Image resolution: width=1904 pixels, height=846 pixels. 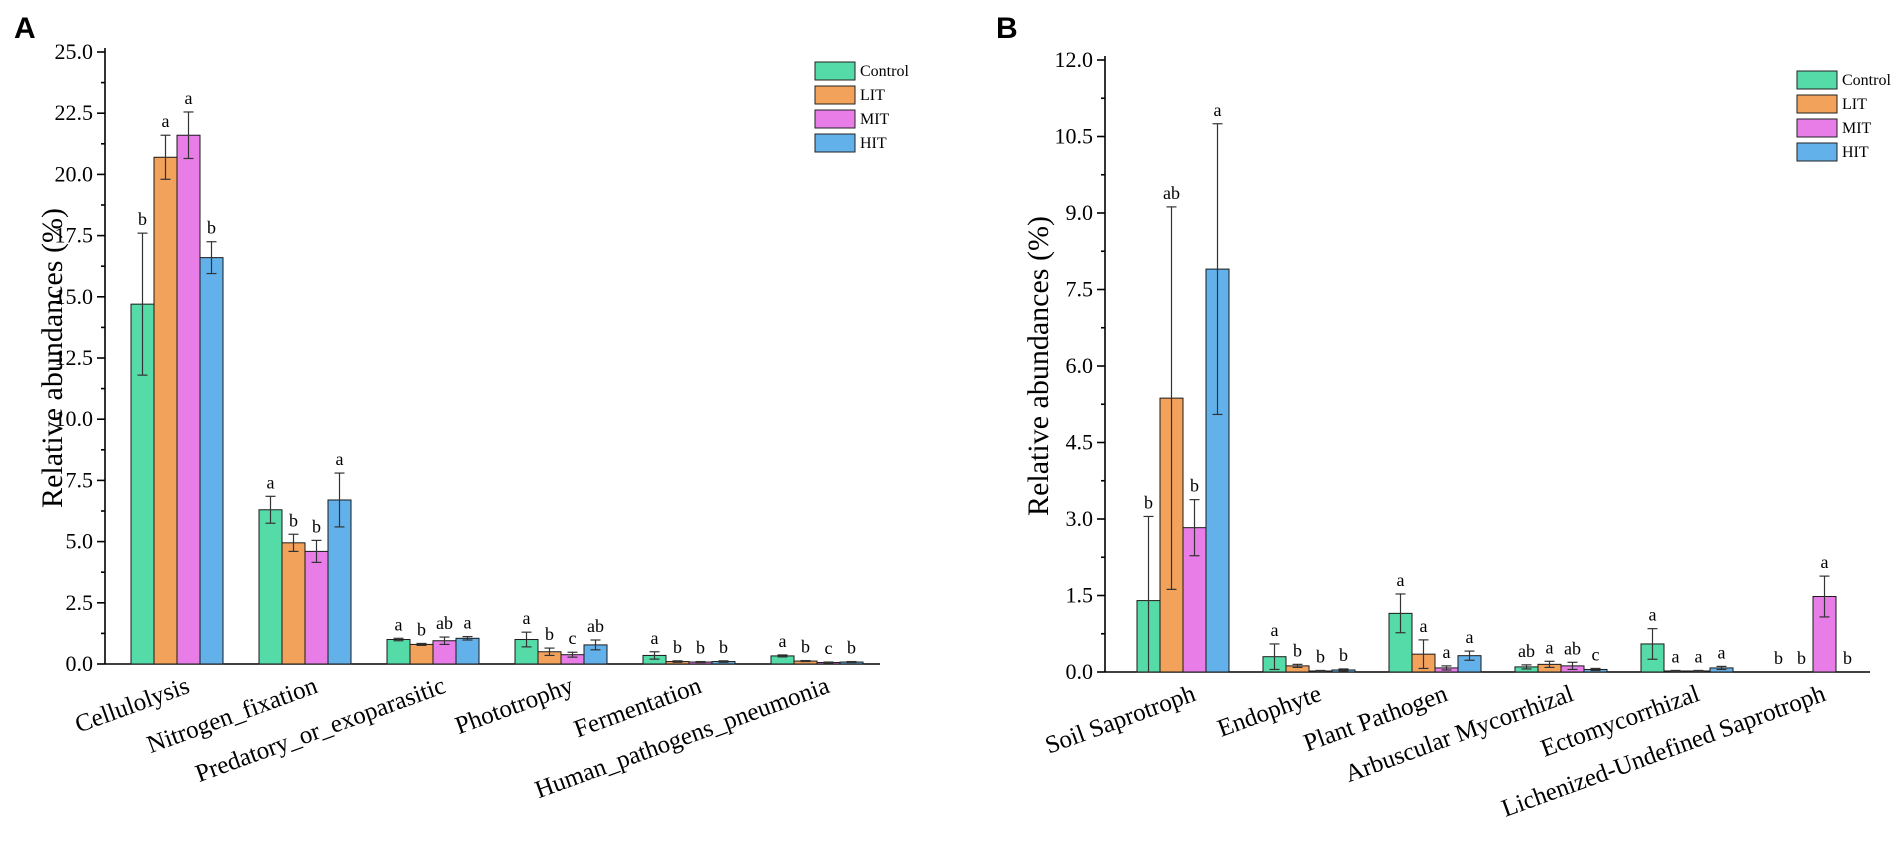 I want to click on panel-a-legend-swatch-control, so click(x=835, y=71).